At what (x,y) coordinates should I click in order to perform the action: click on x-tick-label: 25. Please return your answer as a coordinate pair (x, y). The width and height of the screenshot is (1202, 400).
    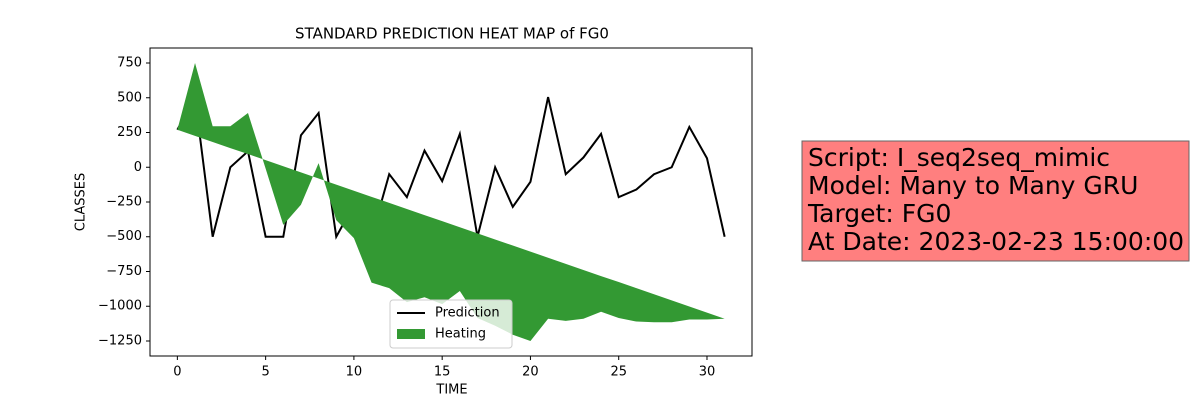
    Looking at the image, I should click on (618, 372).